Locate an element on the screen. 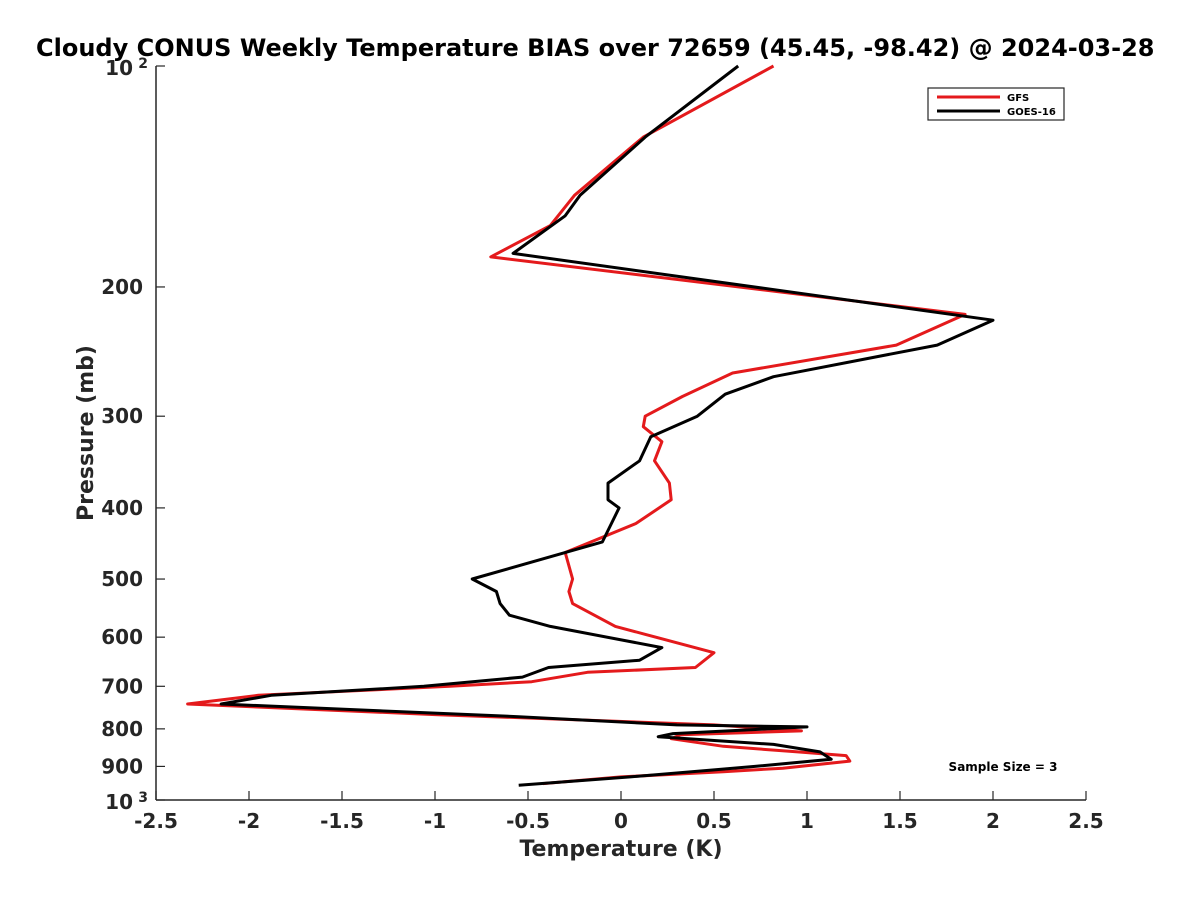 This screenshot has height=900, width=1200. x-tick-label: -1 is located at coordinates (435, 821).